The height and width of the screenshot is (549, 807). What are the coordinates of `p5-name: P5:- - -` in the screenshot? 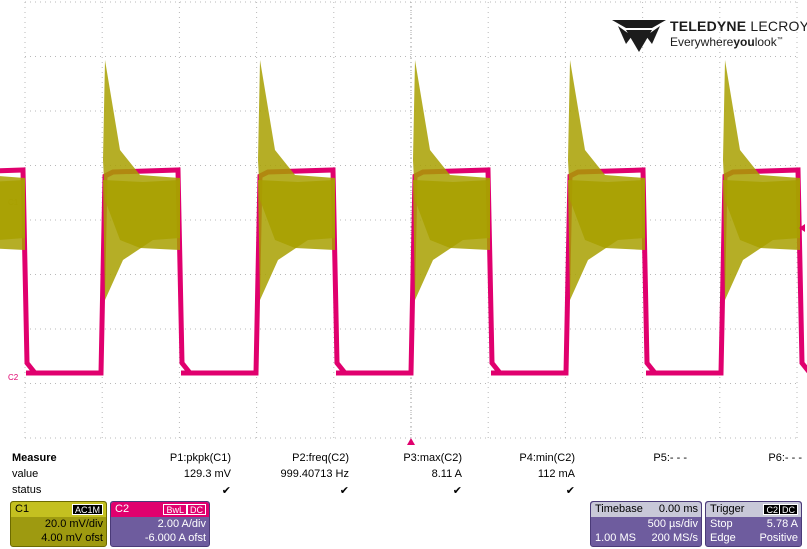 It's located at (670, 458).